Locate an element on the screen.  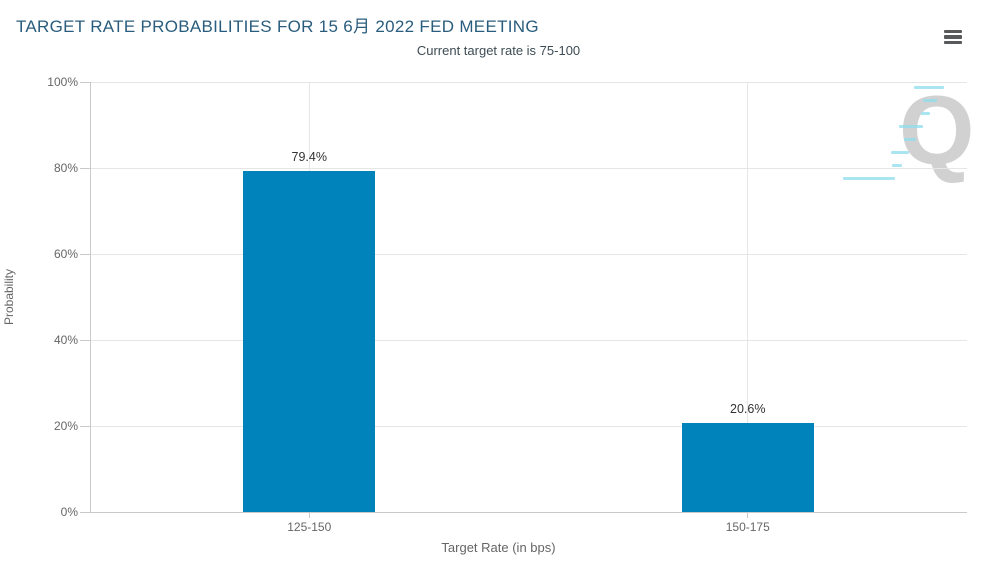
x-tick-label-150-175: 150-175 is located at coordinates (747, 527).